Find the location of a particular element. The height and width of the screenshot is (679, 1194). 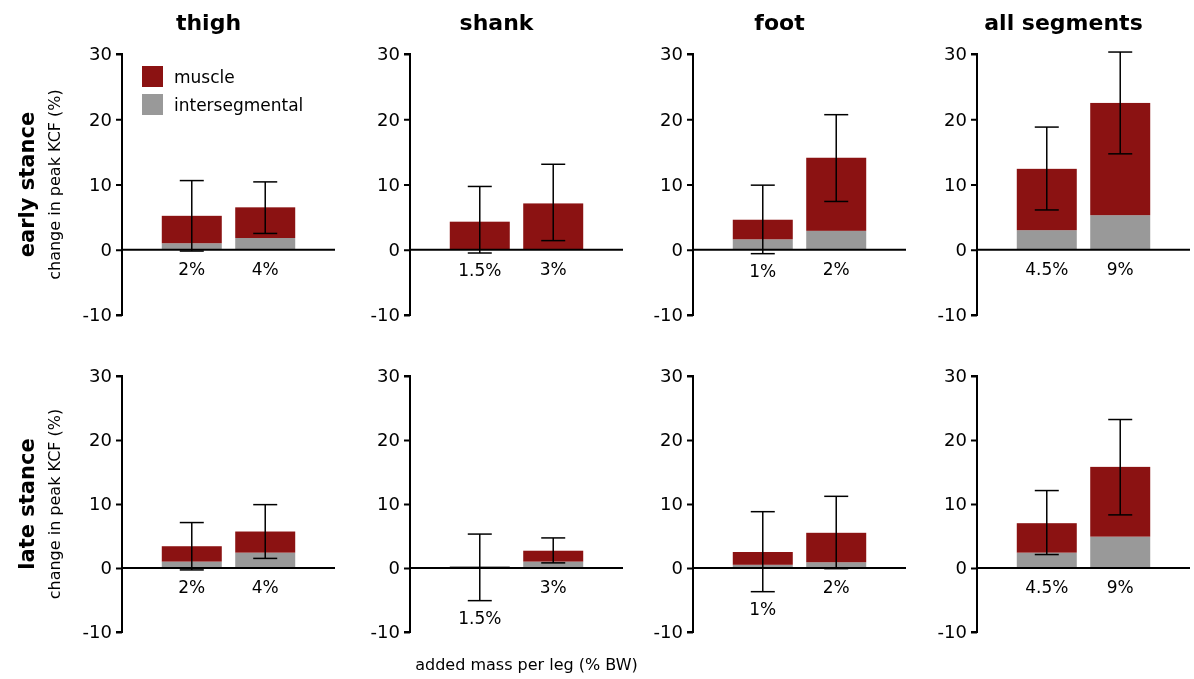

x-axis-title: added mass per leg (% BW) is located at coordinates (526, 664).